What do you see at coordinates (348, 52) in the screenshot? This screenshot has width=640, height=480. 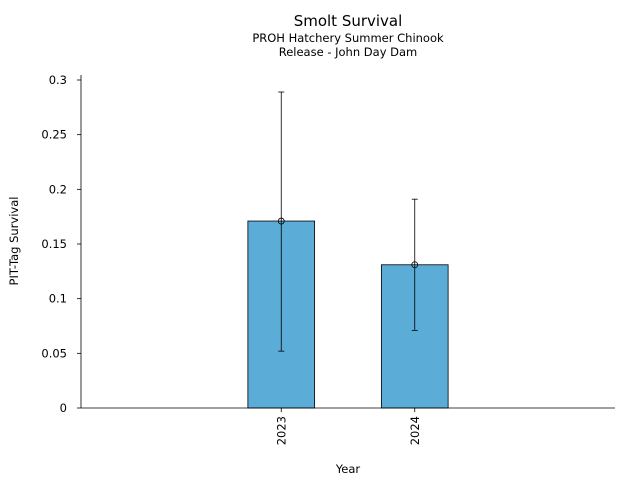 I see `chart-subtitle-line-2: Release - John Day Dam` at bounding box center [348, 52].